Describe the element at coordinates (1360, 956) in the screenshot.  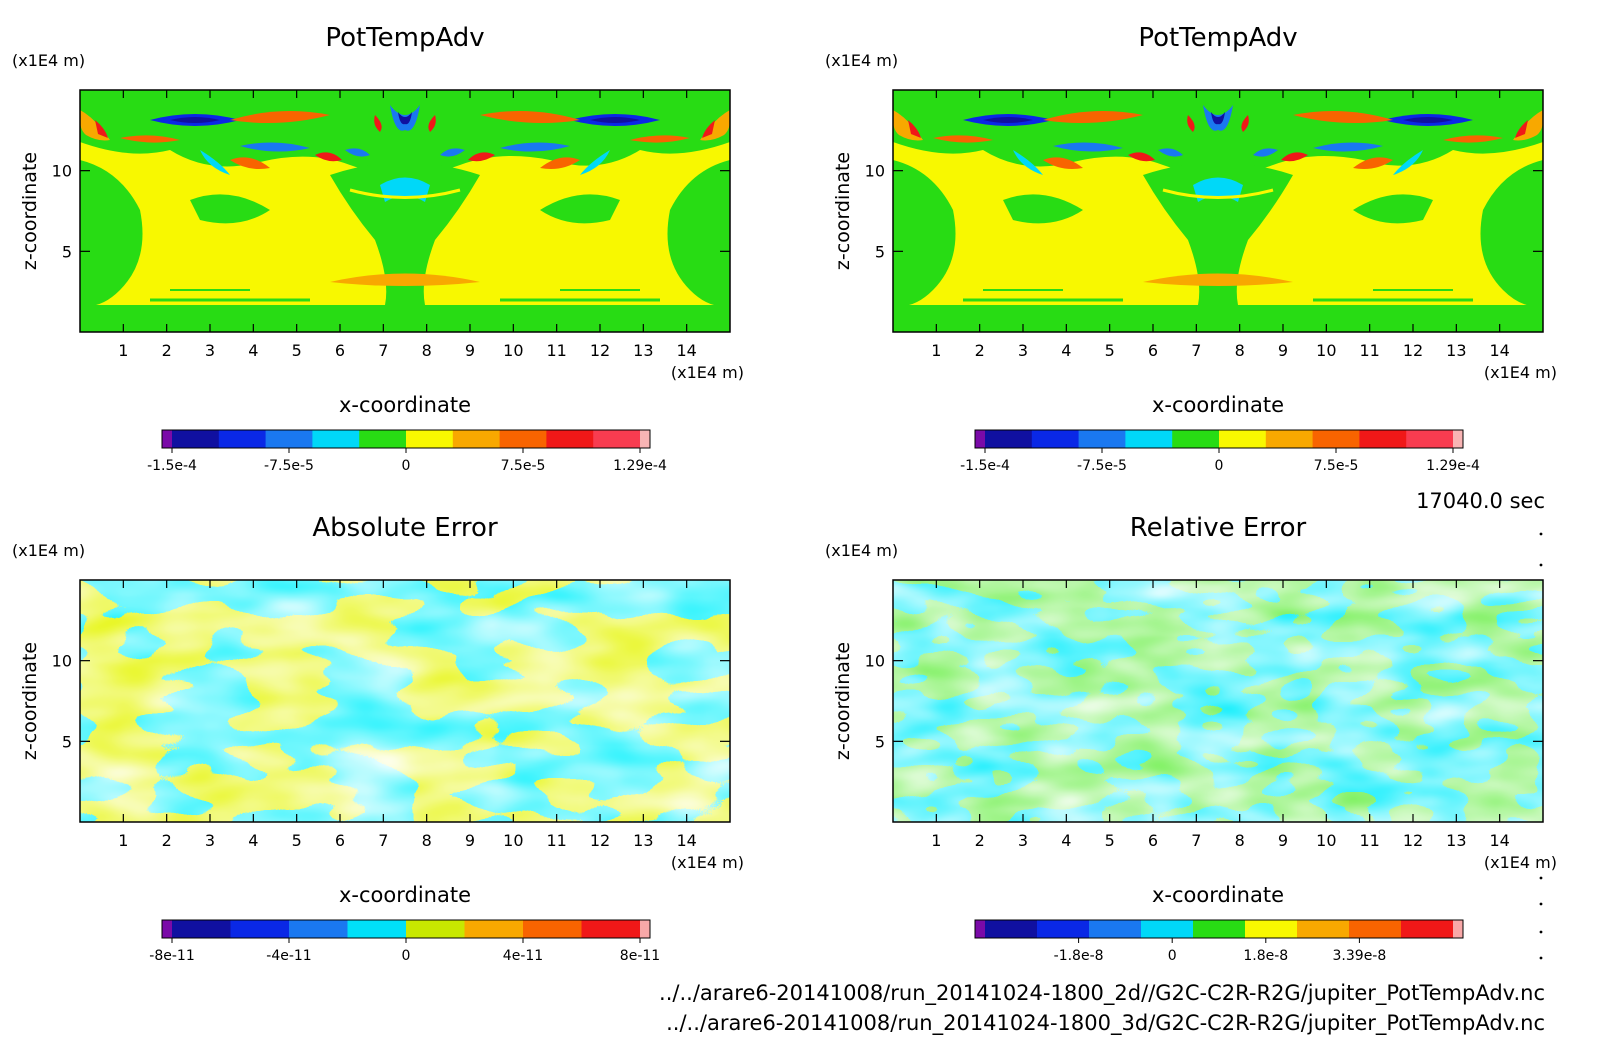
I see `colorbar-tick-label: 3.39e-8` at that location.